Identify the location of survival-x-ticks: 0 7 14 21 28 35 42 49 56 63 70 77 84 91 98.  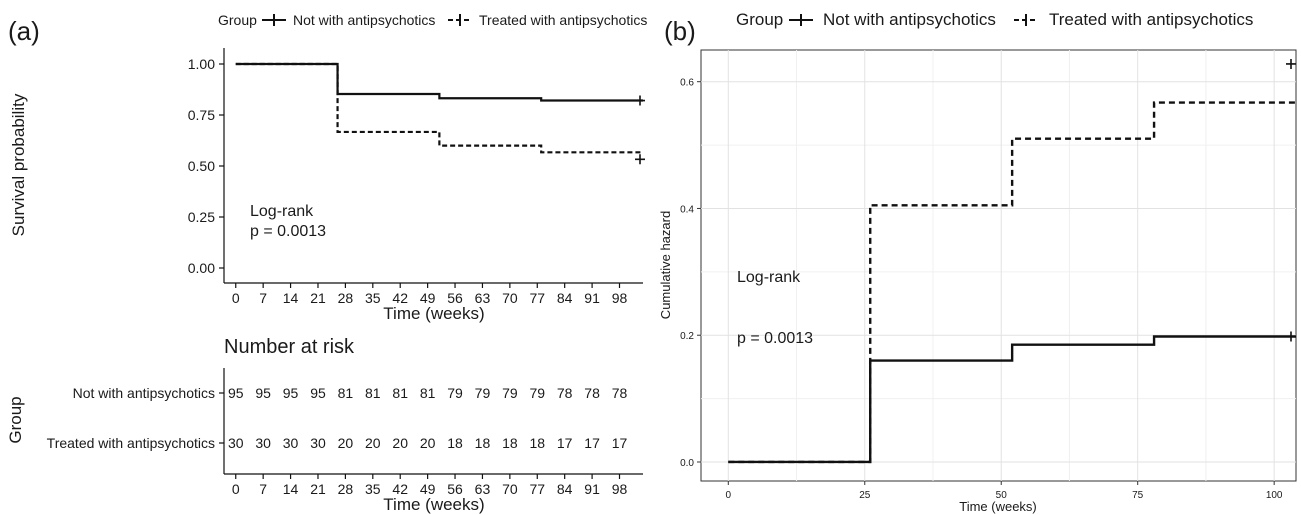
(430, 294).